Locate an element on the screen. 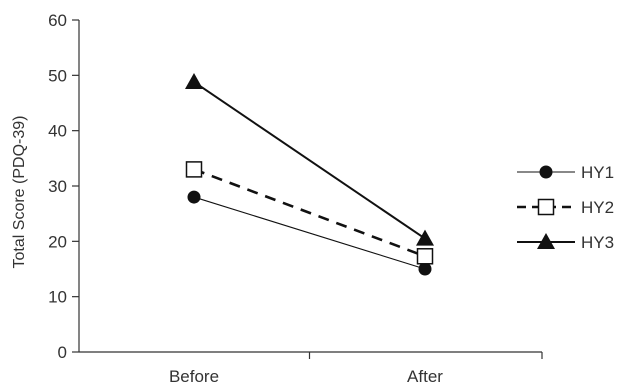 This screenshot has width=623, height=390. y-tick-label: 30 is located at coordinates (57, 186).